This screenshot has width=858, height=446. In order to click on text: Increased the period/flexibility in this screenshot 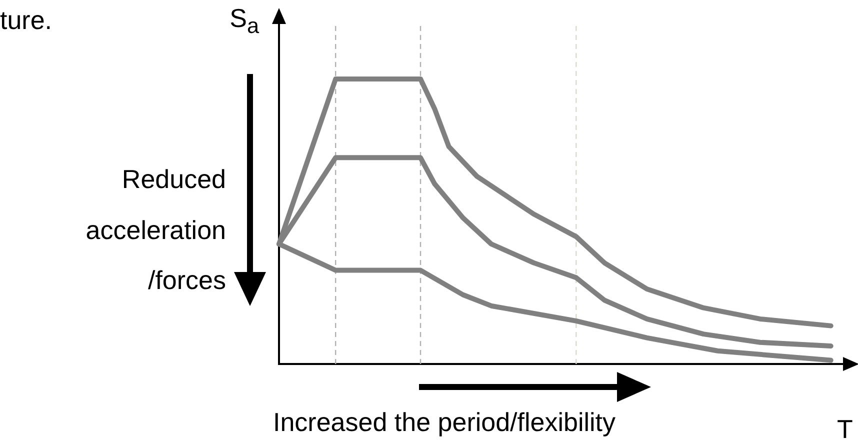, I will do `click(444, 422)`.